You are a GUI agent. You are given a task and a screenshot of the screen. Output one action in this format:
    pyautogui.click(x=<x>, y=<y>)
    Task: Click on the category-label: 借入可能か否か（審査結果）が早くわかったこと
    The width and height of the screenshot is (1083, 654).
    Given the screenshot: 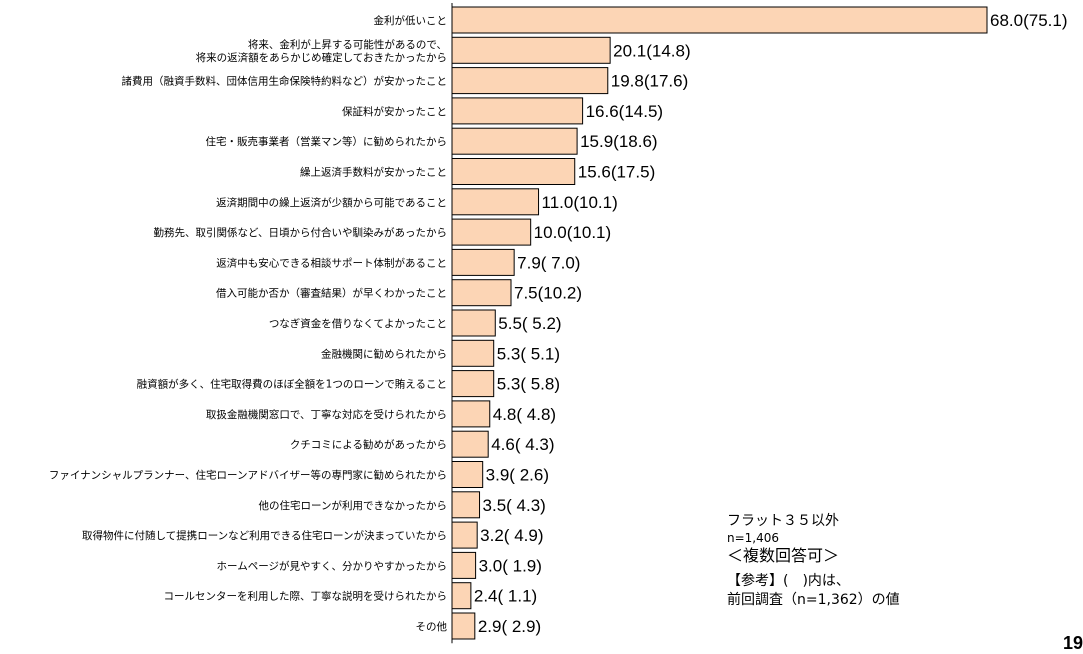 What is the action you would take?
    pyautogui.click(x=331, y=293)
    